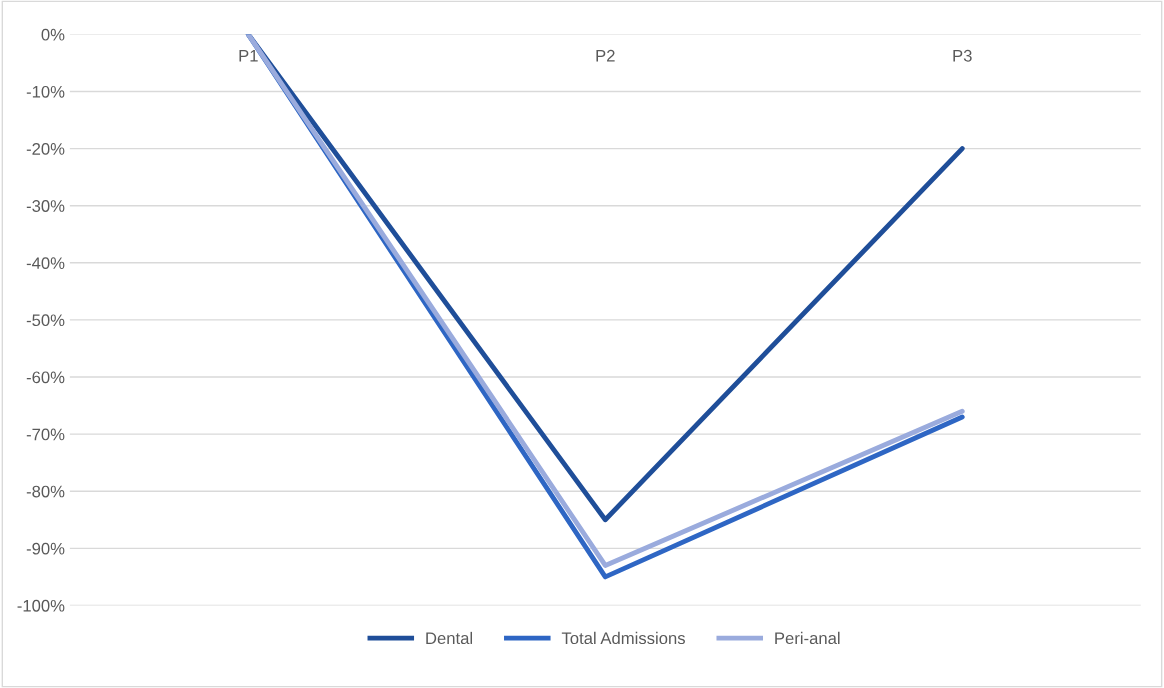  What do you see at coordinates (45, 149) in the screenshot?
I see `y-tick-label: -20%` at bounding box center [45, 149].